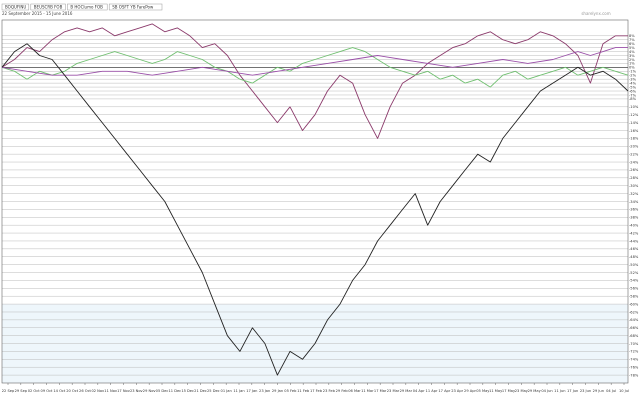 This screenshot has width=640, height=404. Describe the element at coordinates (634, 304) in the screenshot. I see `y-tick-label: -60%` at that location.